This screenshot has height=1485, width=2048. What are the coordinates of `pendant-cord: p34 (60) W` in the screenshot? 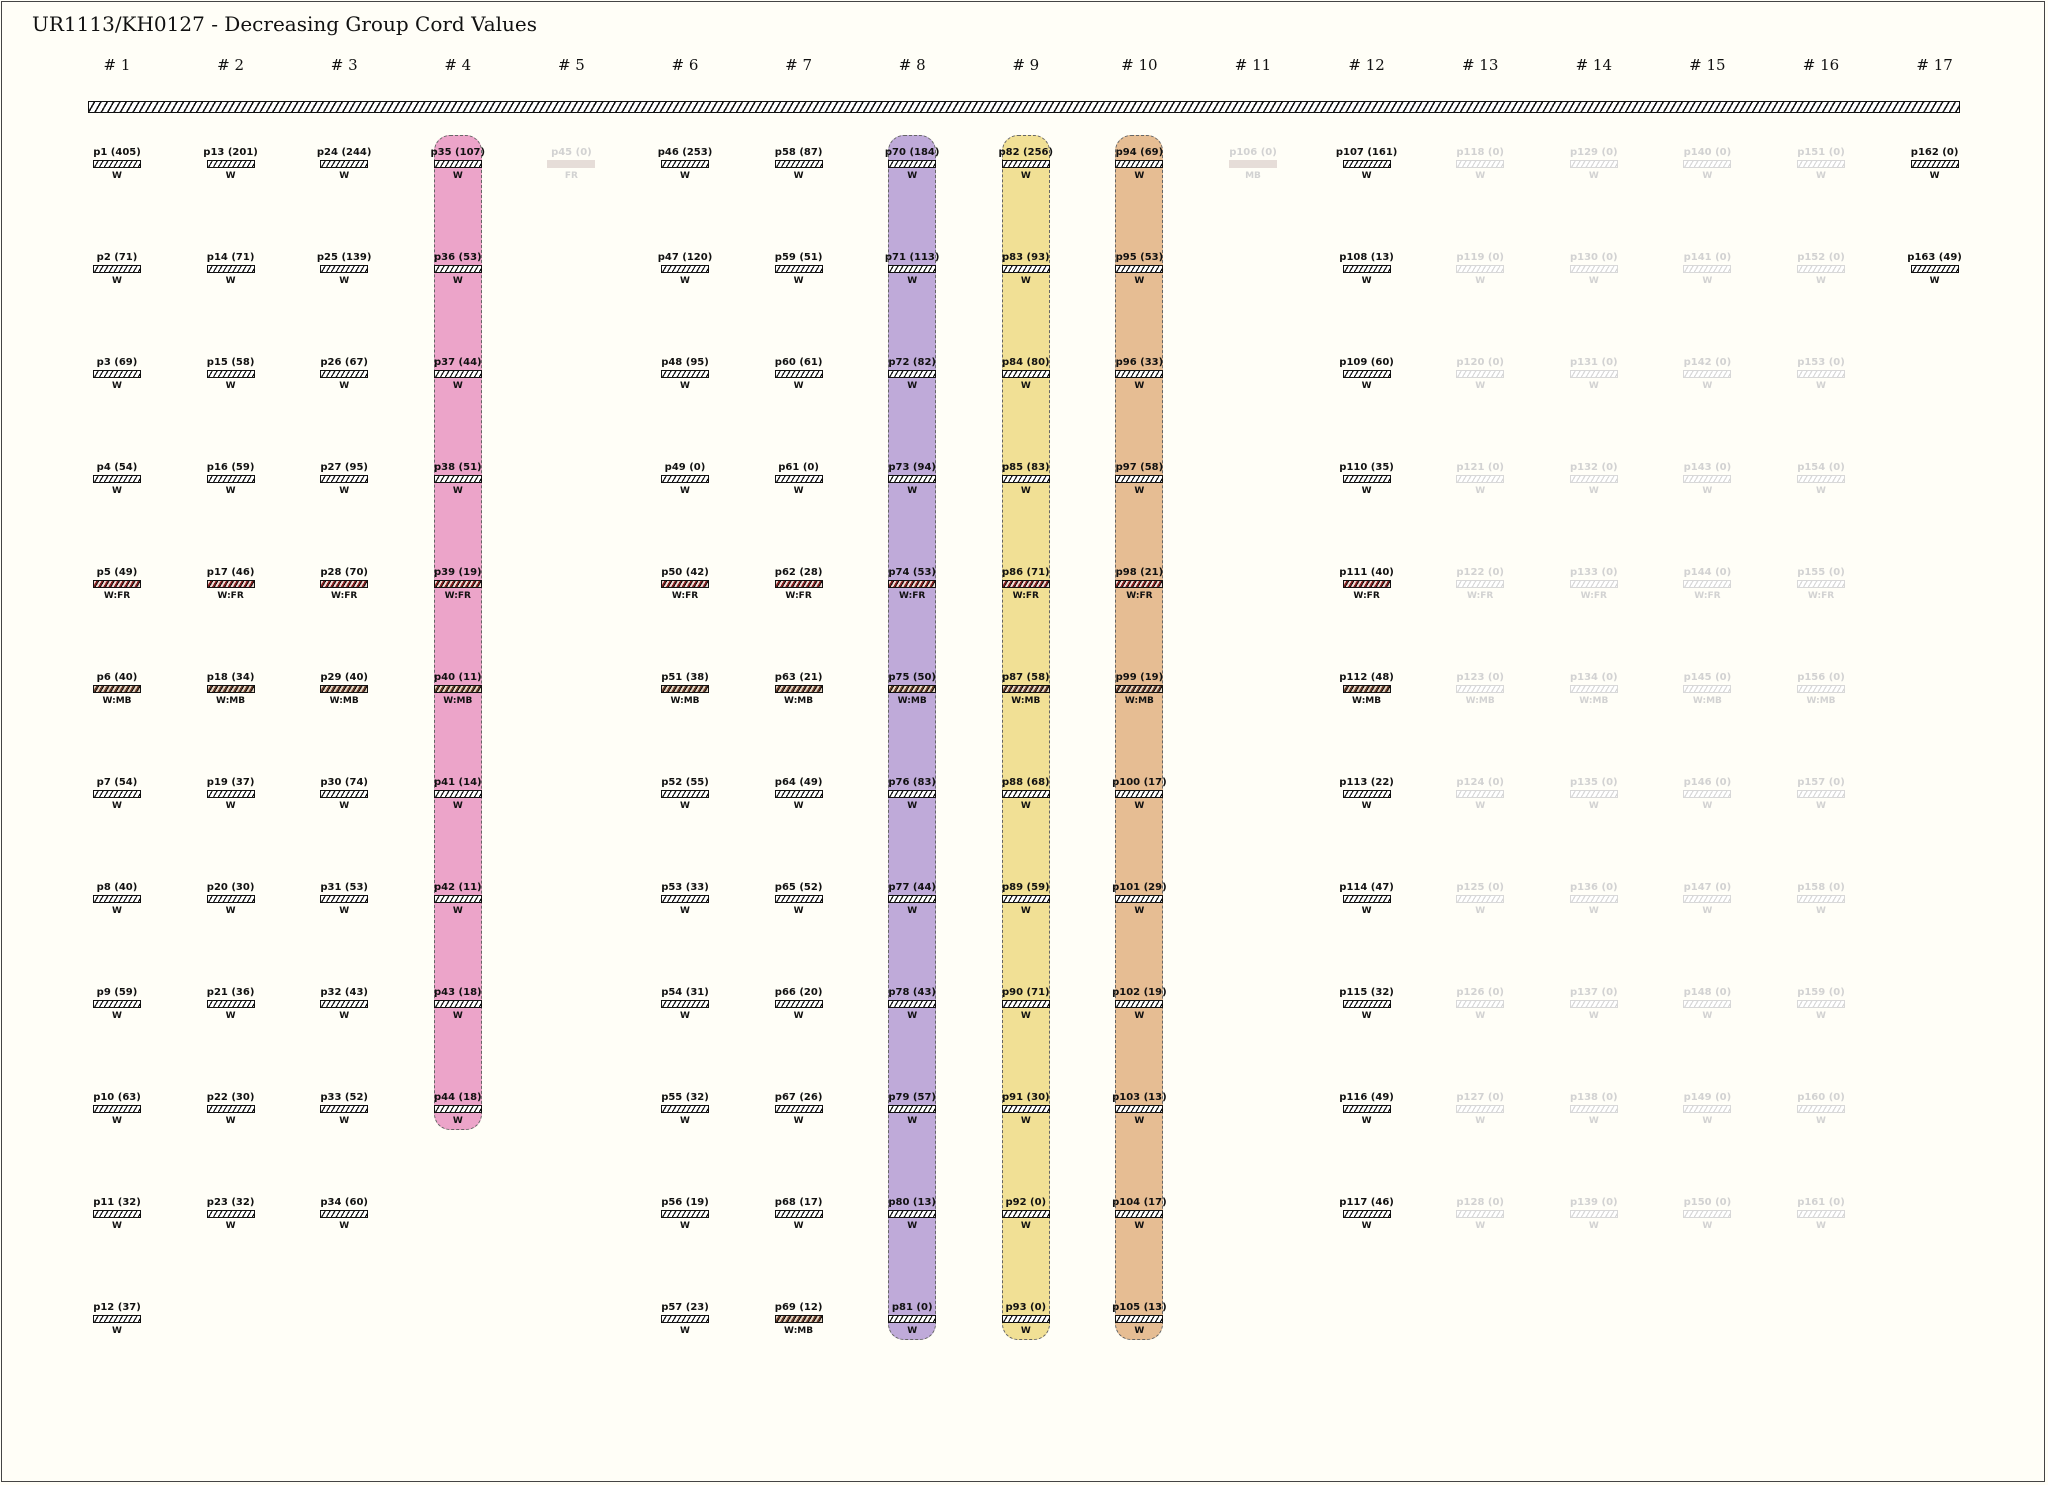 It's located at (344, 1215).